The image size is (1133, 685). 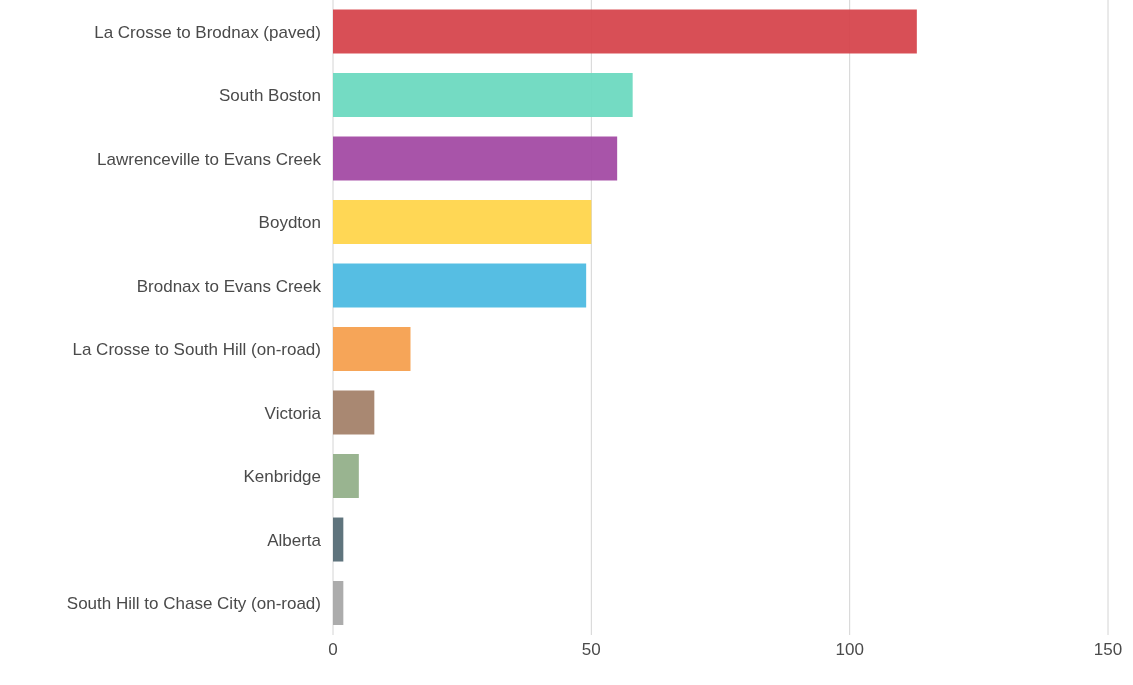 I want to click on y-tick-label: South Boston, so click(x=269, y=96).